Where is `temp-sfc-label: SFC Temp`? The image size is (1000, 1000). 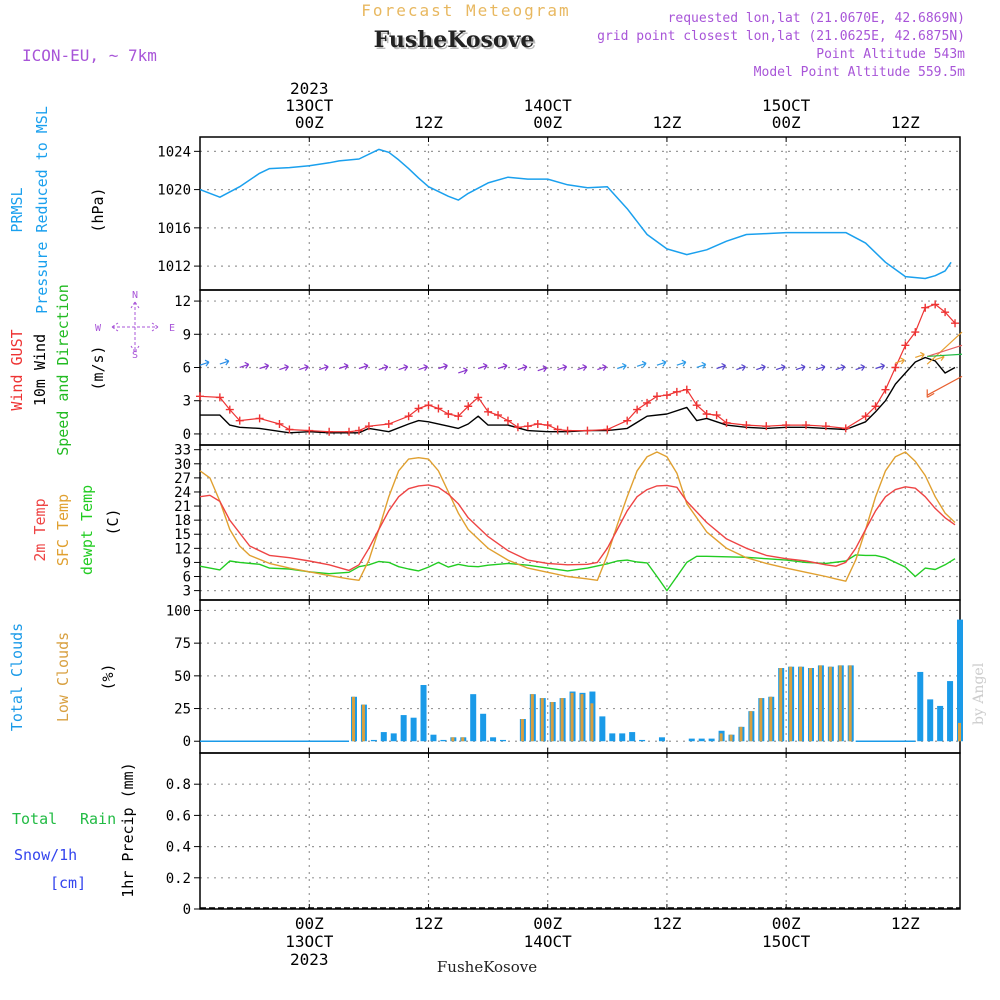
temp-sfc-label: SFC Temp is located at coordinates (63, 530).